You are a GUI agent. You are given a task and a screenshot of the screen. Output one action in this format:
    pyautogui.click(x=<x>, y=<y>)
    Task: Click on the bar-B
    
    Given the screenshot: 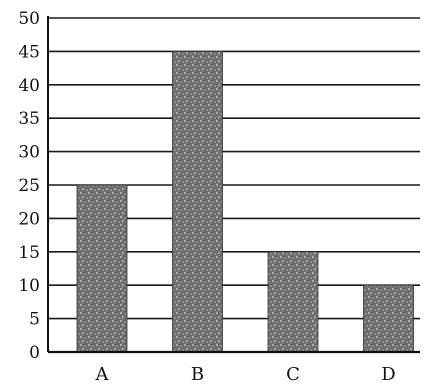 What is the action you would take?
    pyautogui.click(x=197, y=202)
    